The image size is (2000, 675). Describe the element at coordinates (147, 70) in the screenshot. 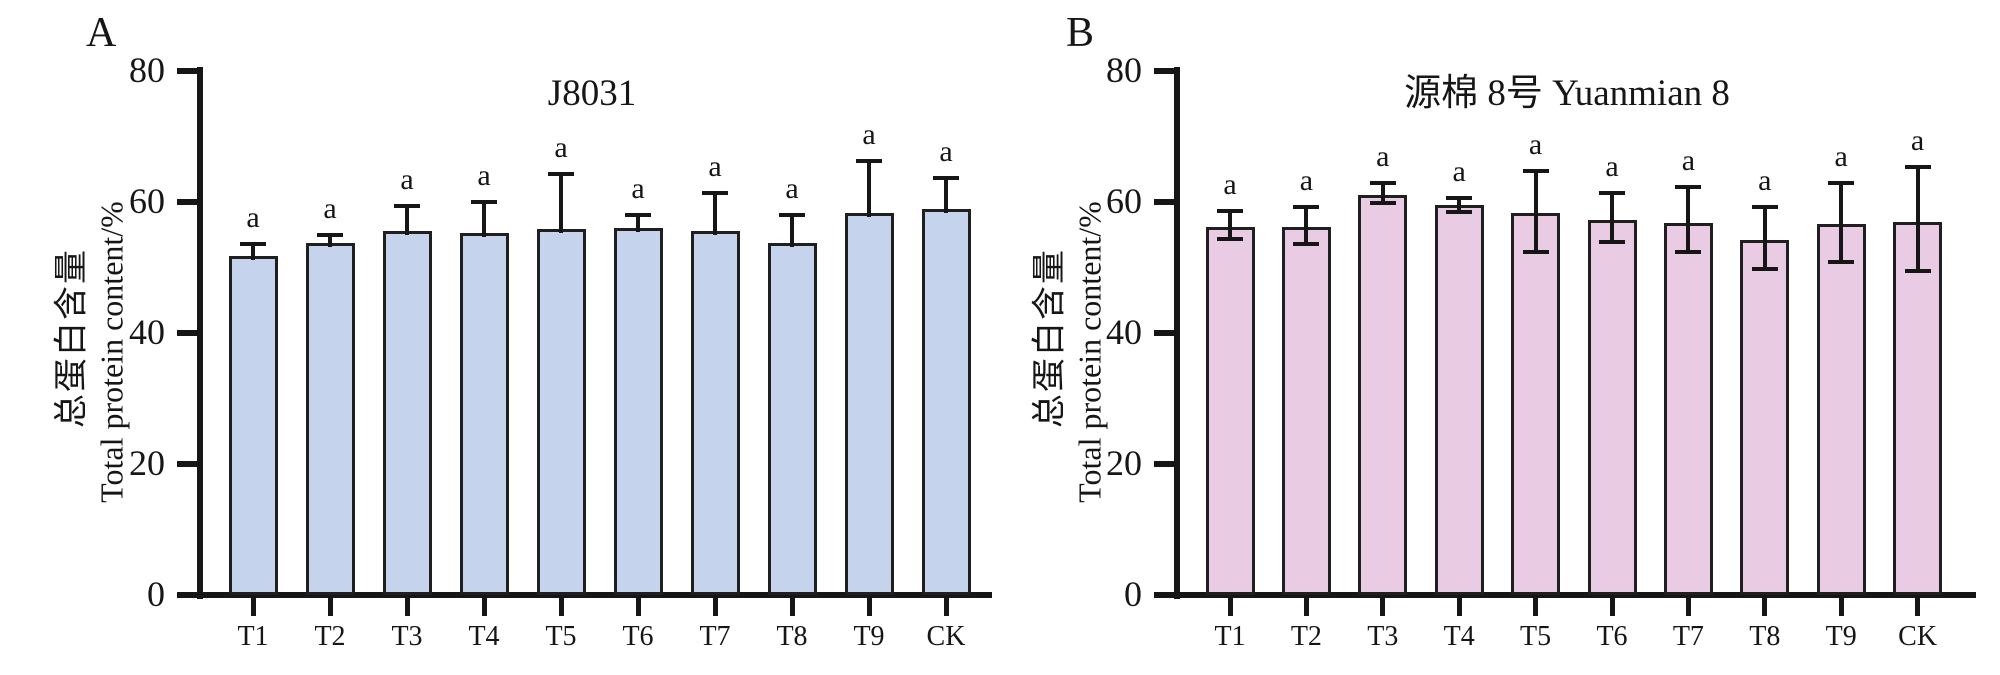

I see `y-tick-label: 80` at that location.